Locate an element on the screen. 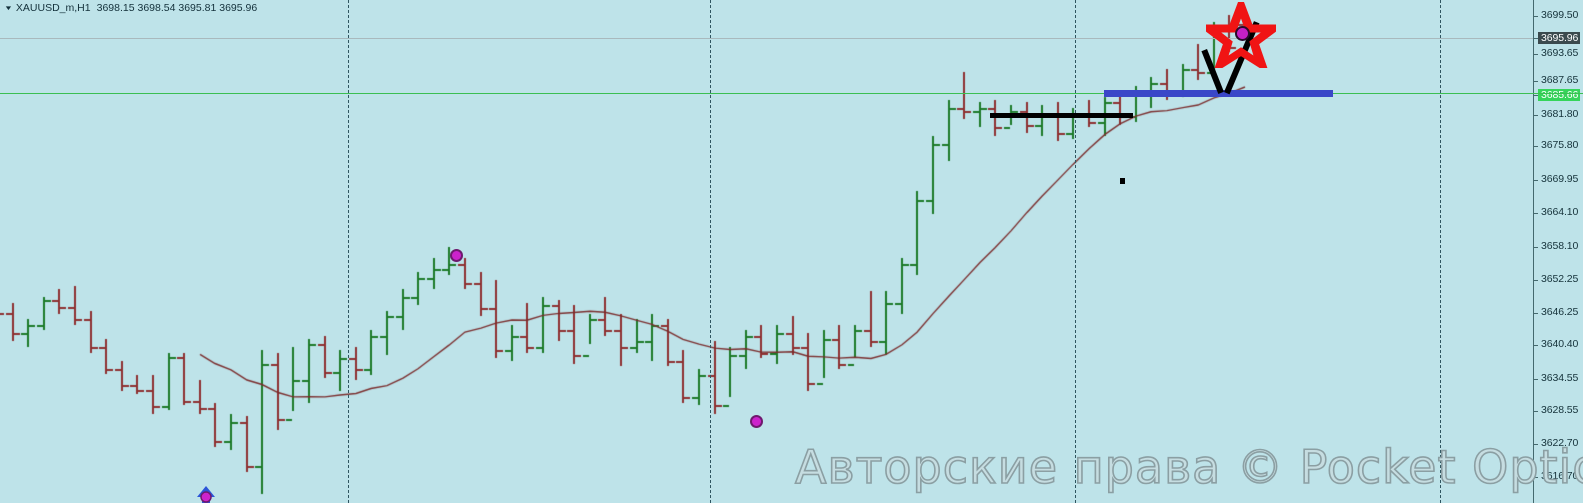 Image resolution: width=1583 pixels, height=503 pixels. symbol-period-label: XAUUSD_m,H1 is located at coordinates (53, 8).